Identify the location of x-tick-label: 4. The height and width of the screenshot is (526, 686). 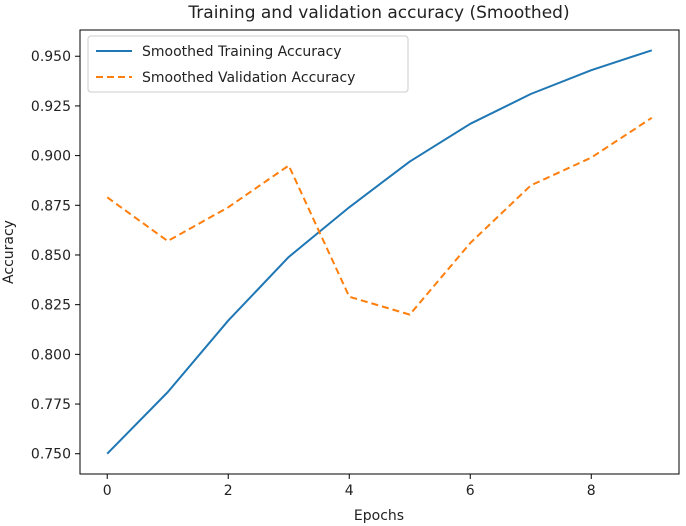
(349, 491).